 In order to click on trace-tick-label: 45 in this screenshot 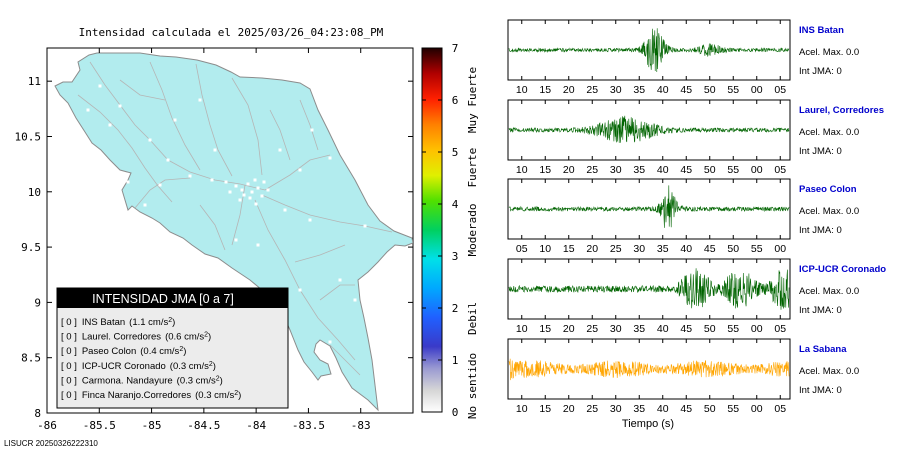, I will do `click(686, 329)`.